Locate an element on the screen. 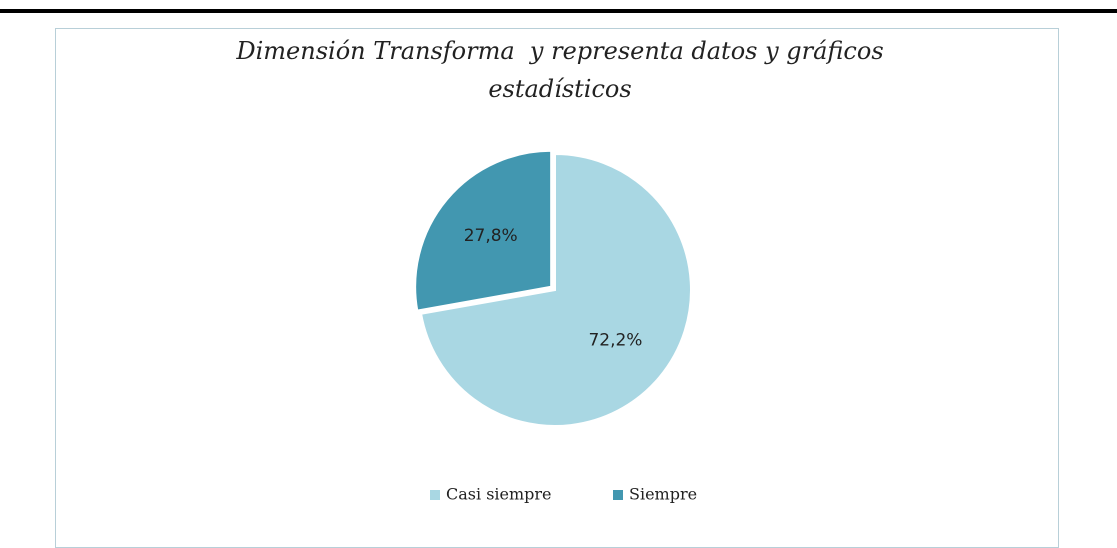 The image size is (1117, 548). top-rule is located at coordinates (558, 11).